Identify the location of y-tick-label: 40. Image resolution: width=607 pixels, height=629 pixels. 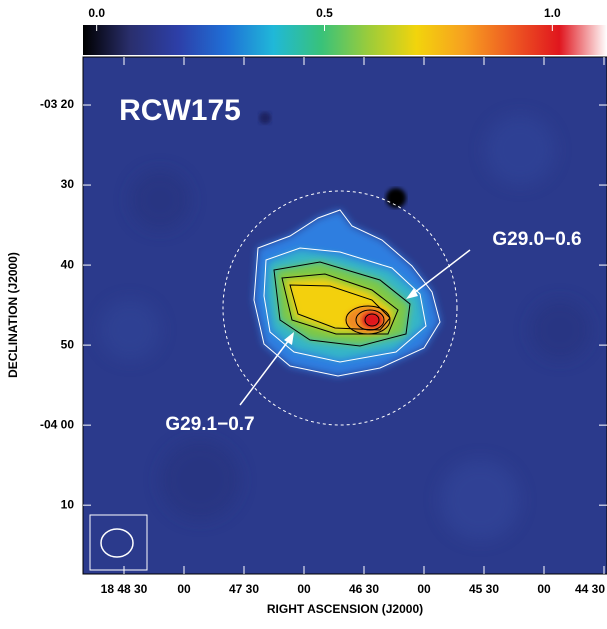
(68, 264).